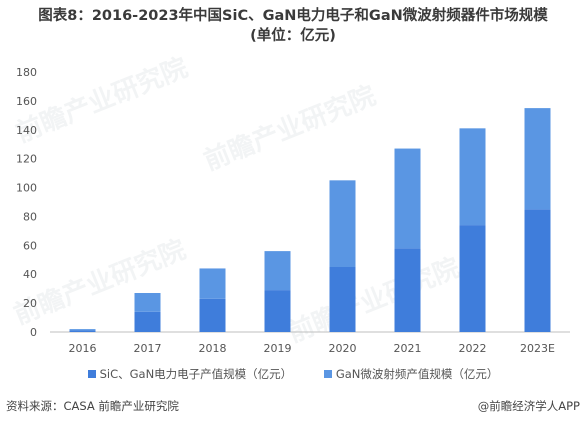 Image resolution: width=586 pixels, height=427 pixels. Describe the element at coordinates (30, 216) in the screenshot. I see `y-tick-label: 80` at that location.